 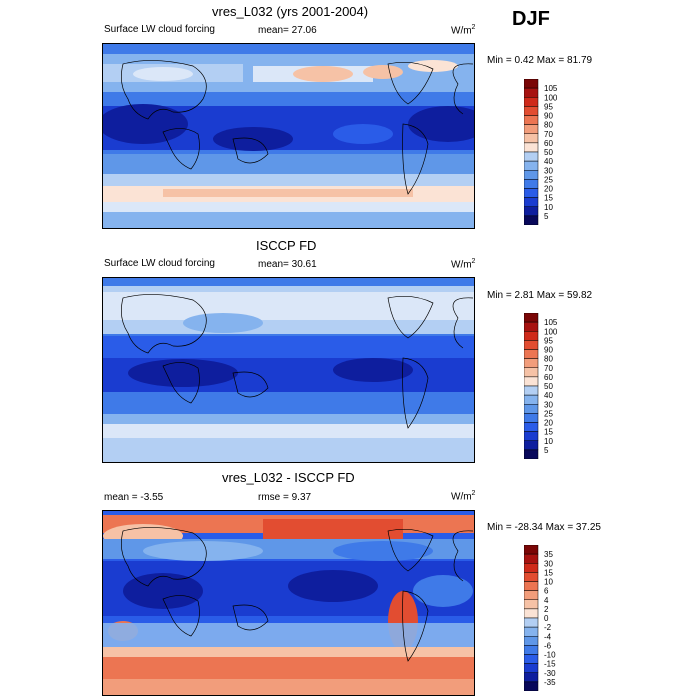 I want to click on panel1-units-text: W/m, so click(x=461, y=31).